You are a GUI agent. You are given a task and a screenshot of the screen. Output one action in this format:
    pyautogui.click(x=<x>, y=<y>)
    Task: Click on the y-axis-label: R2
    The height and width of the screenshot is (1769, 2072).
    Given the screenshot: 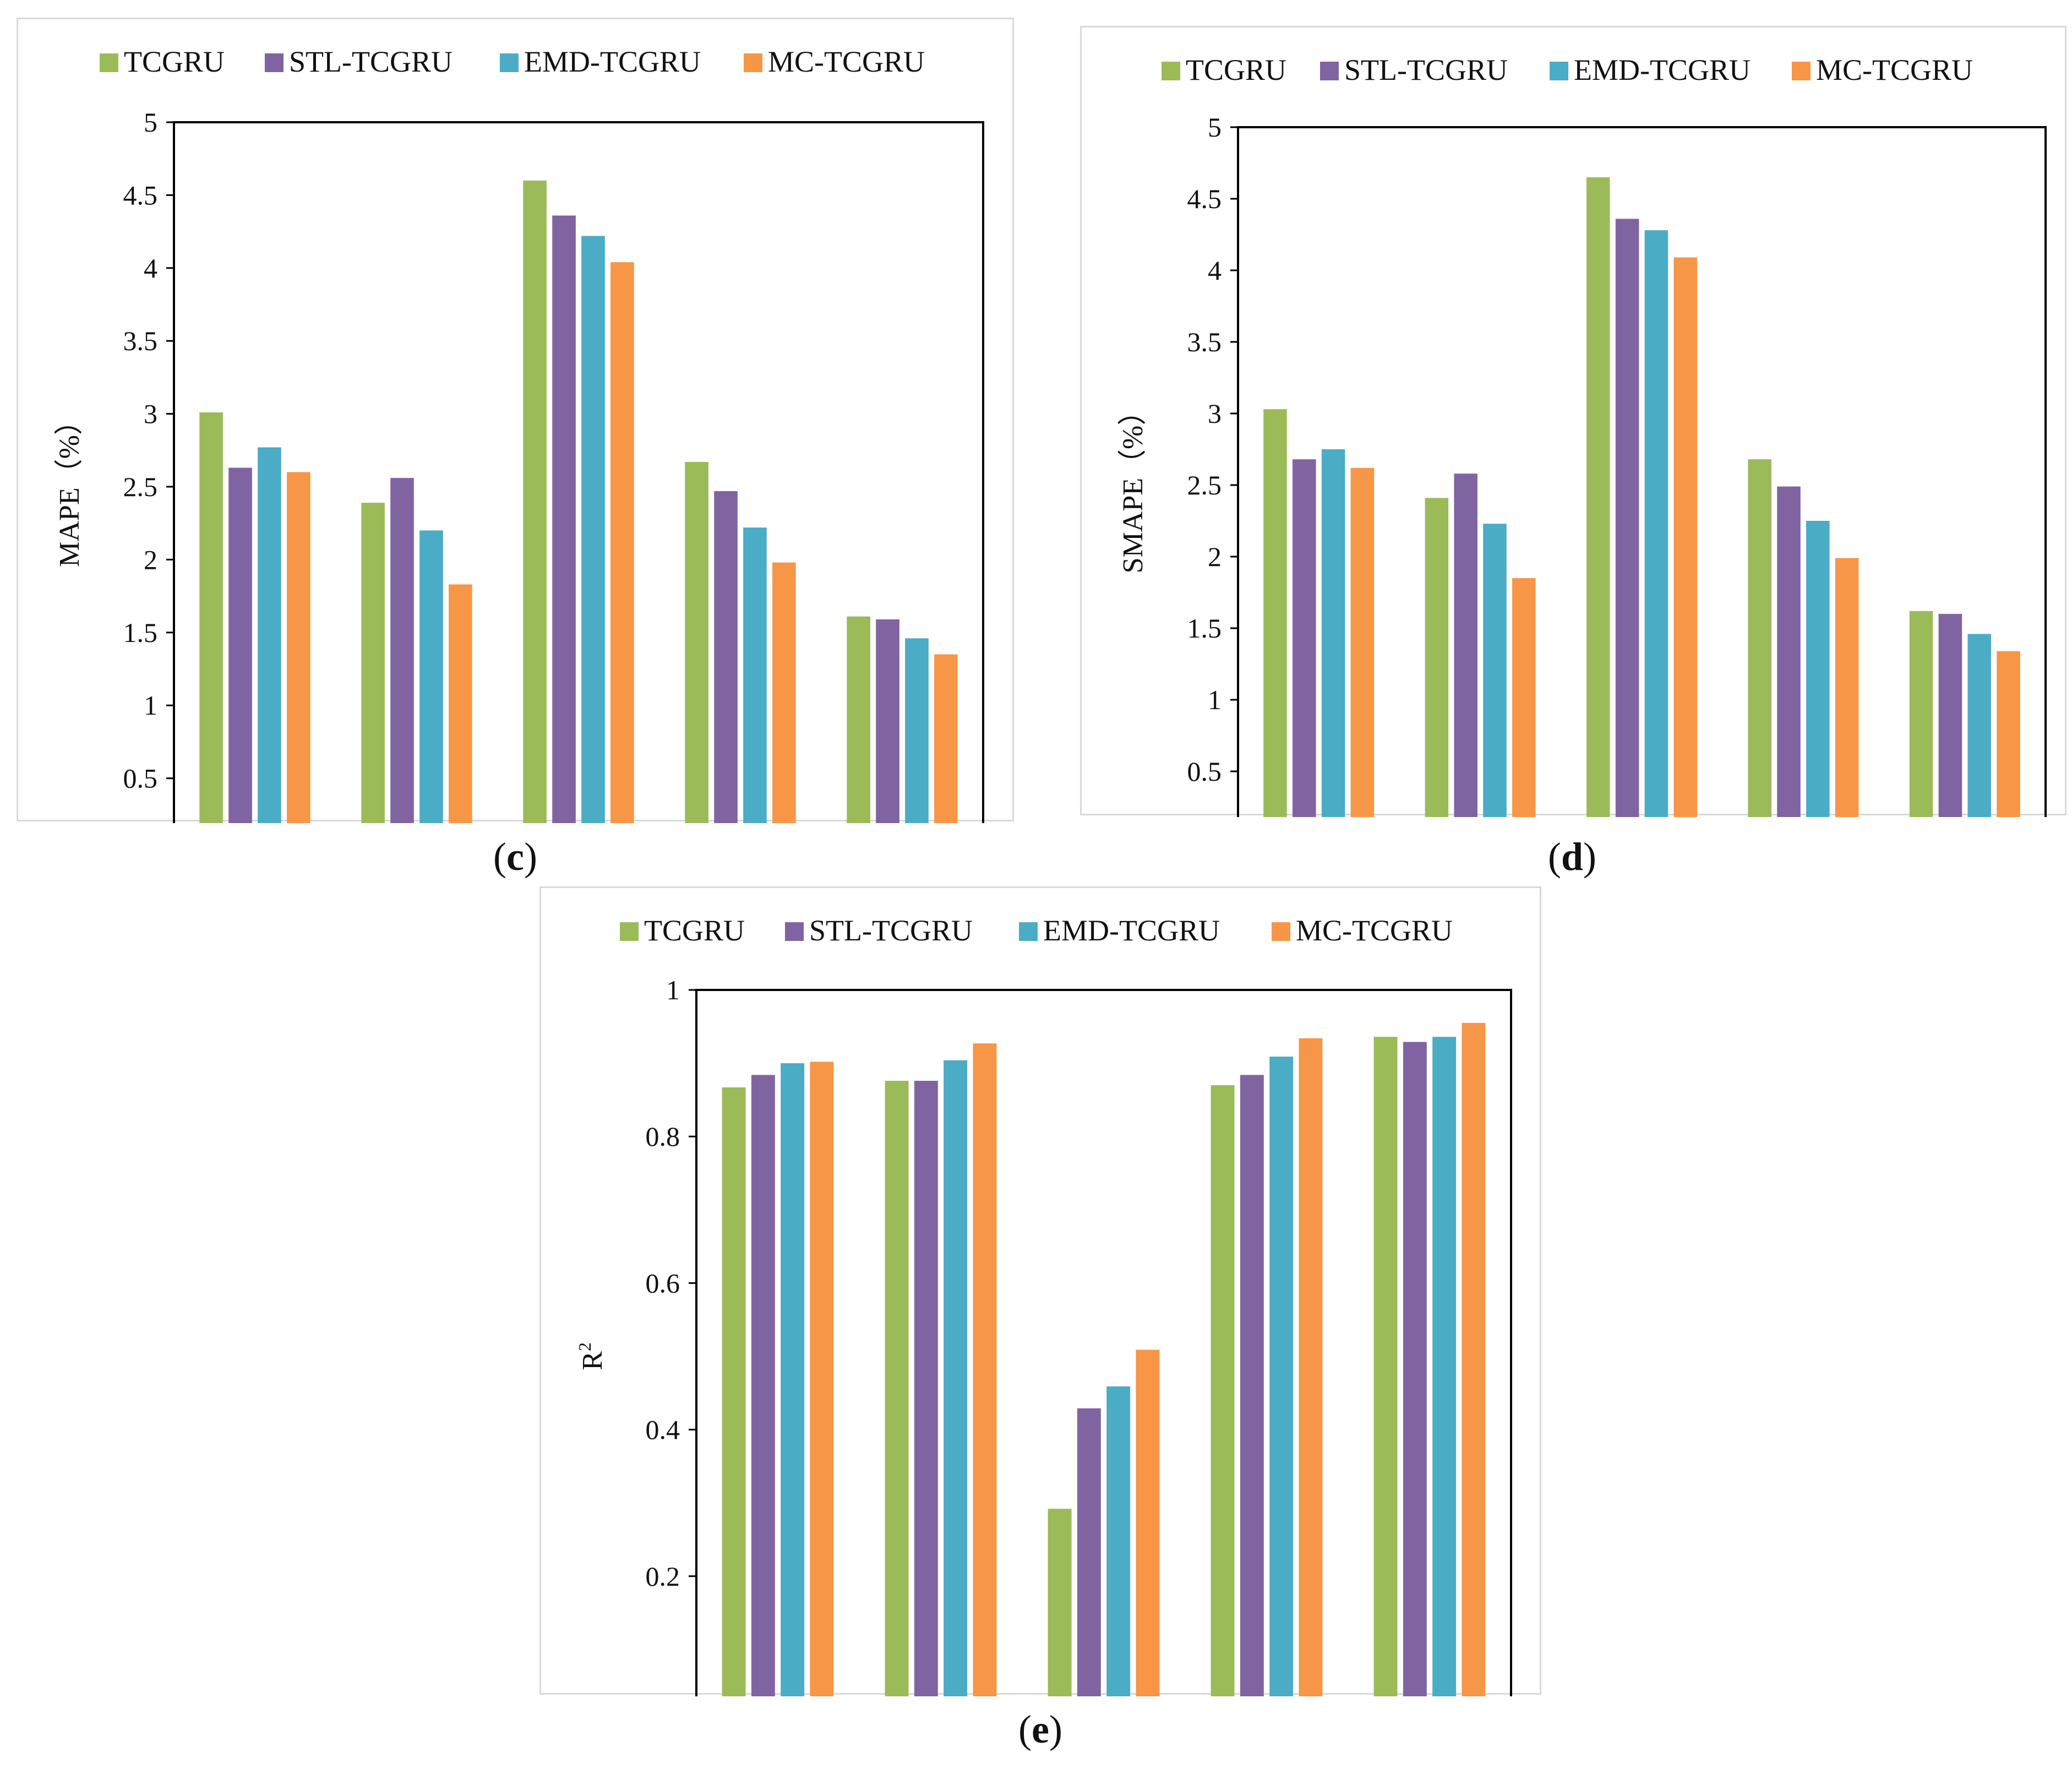 What is the action you would take?
    pyautogui.click(x=591, y=1356)
    